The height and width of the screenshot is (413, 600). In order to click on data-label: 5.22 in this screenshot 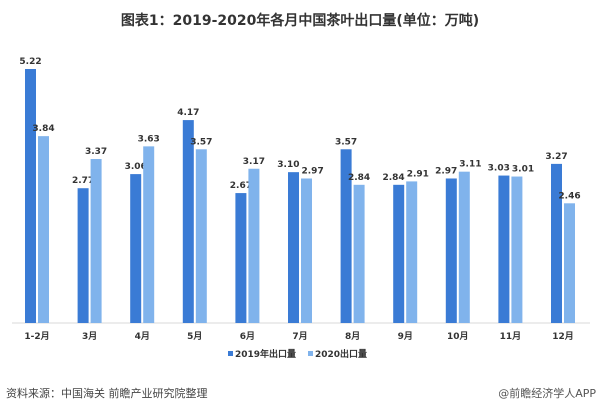, I will do `click(30, 62)`.